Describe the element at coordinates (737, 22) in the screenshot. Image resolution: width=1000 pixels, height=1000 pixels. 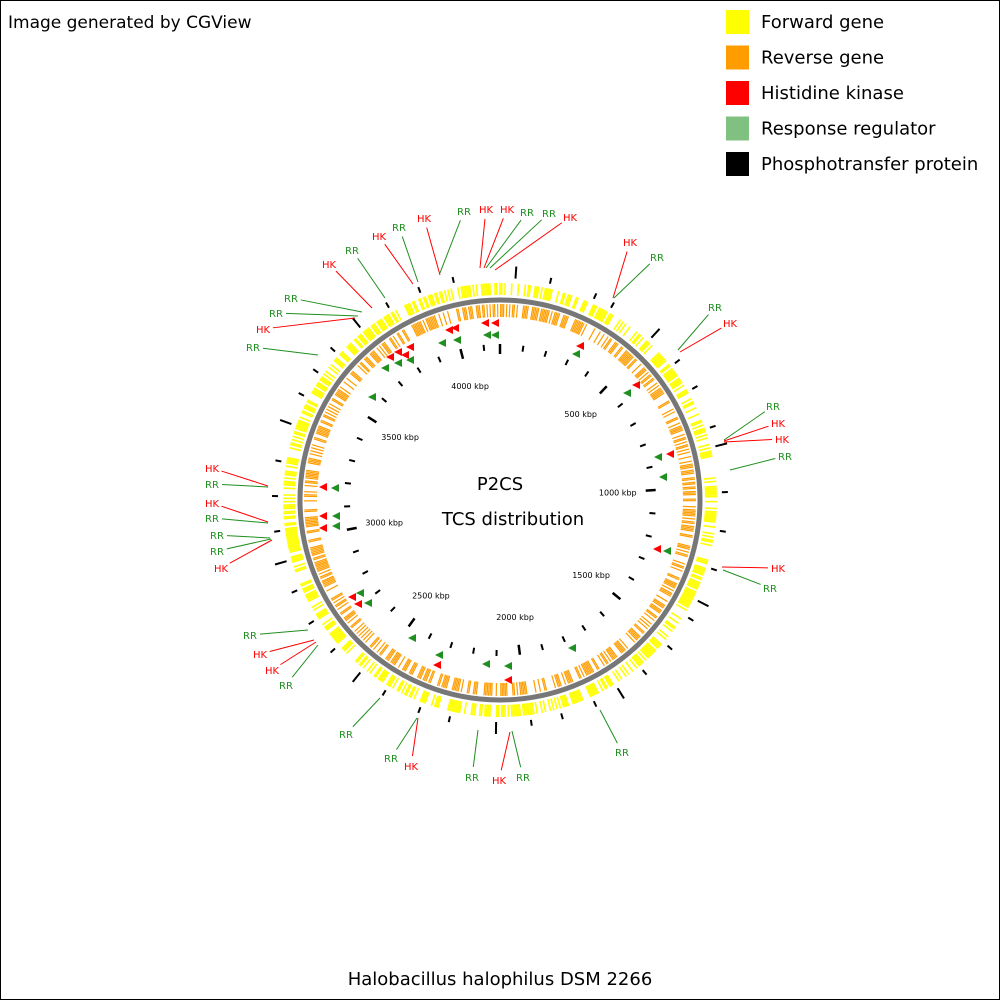
I see `legend-swatch` at that location.